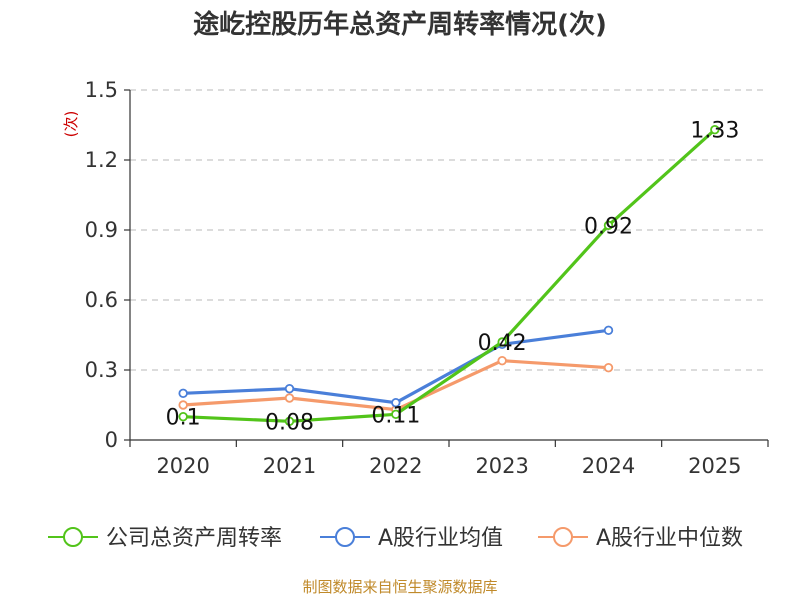  Describe the element at coordinates (194, 538) in the screenshot. I see `legend-label: 公司总资产周转率` at that location.